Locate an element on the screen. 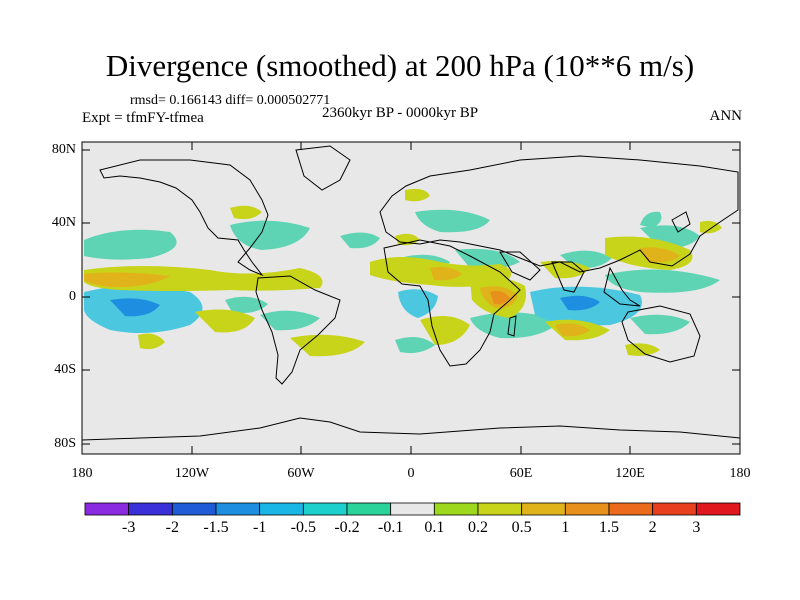 The height and width of the screenshot is (600, 800). arabia-coast is located at coordinates (520, 266).